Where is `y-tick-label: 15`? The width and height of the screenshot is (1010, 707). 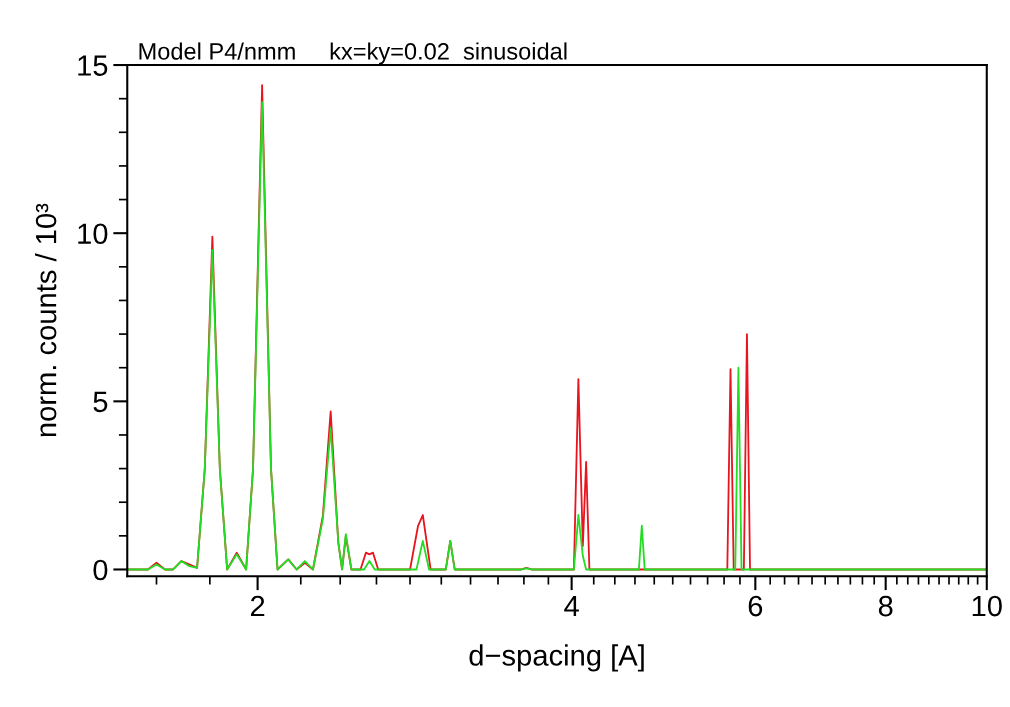 y-tick-label: 15 is located at coordinates (93, 65).